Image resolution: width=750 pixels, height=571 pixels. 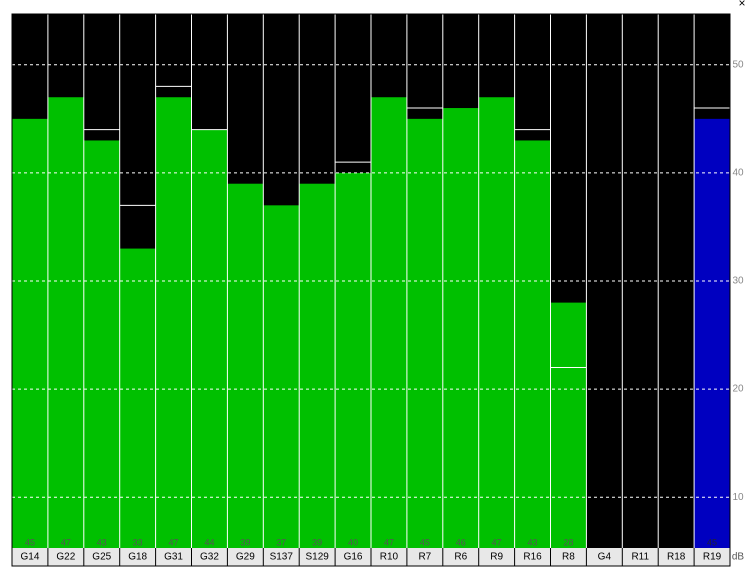 I want to click on y-tick-label: 20, so click(x=738, y=389).